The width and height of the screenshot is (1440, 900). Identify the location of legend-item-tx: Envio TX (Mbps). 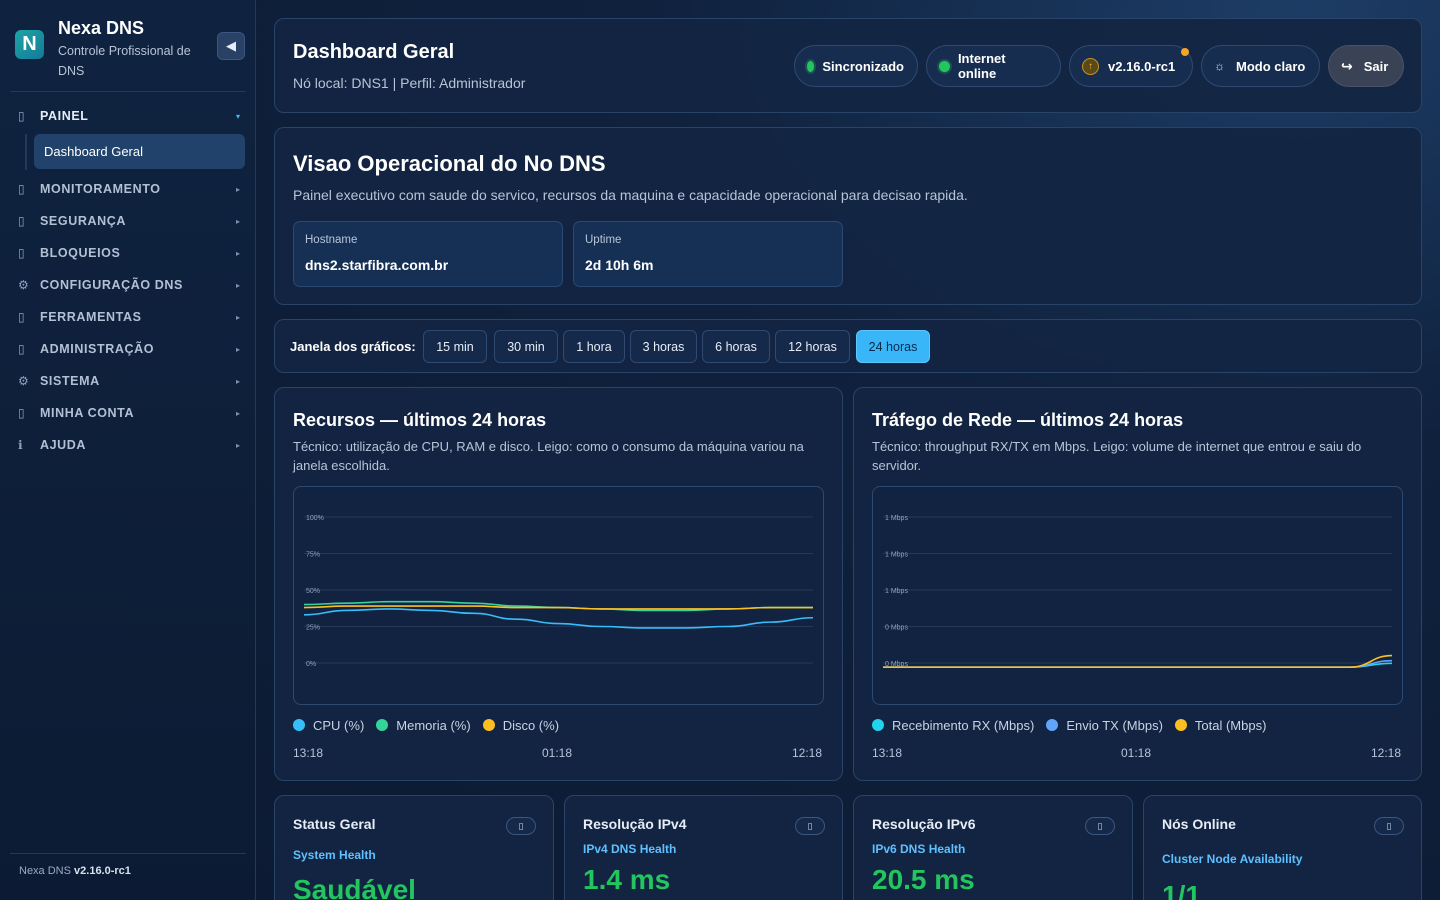
(1104, 725).